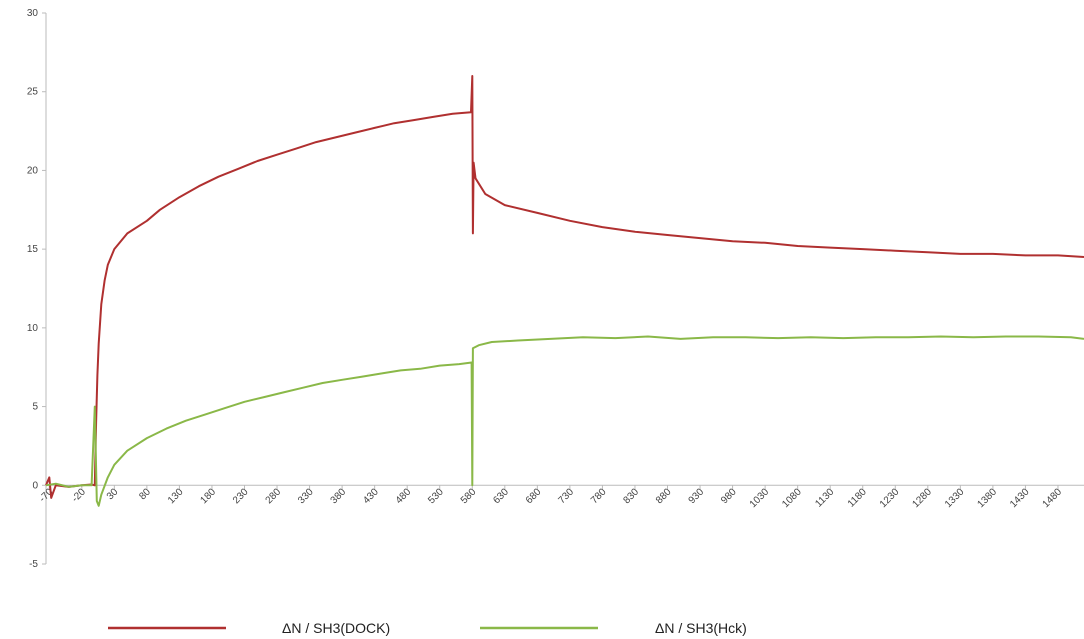 The width and height of the screenshot is (1084, 639). Describe the element at coordinates (534, 496) in the screenshot. I see `x-tick-label: 680` at that location.